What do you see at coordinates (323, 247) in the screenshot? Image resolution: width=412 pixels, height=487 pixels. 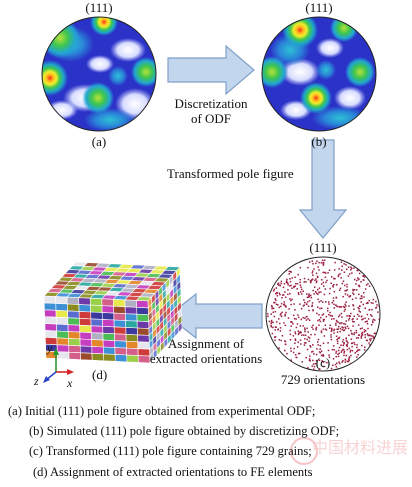 I see `pole-figure-c-plane: (111)` at bounding box center [323, 247].